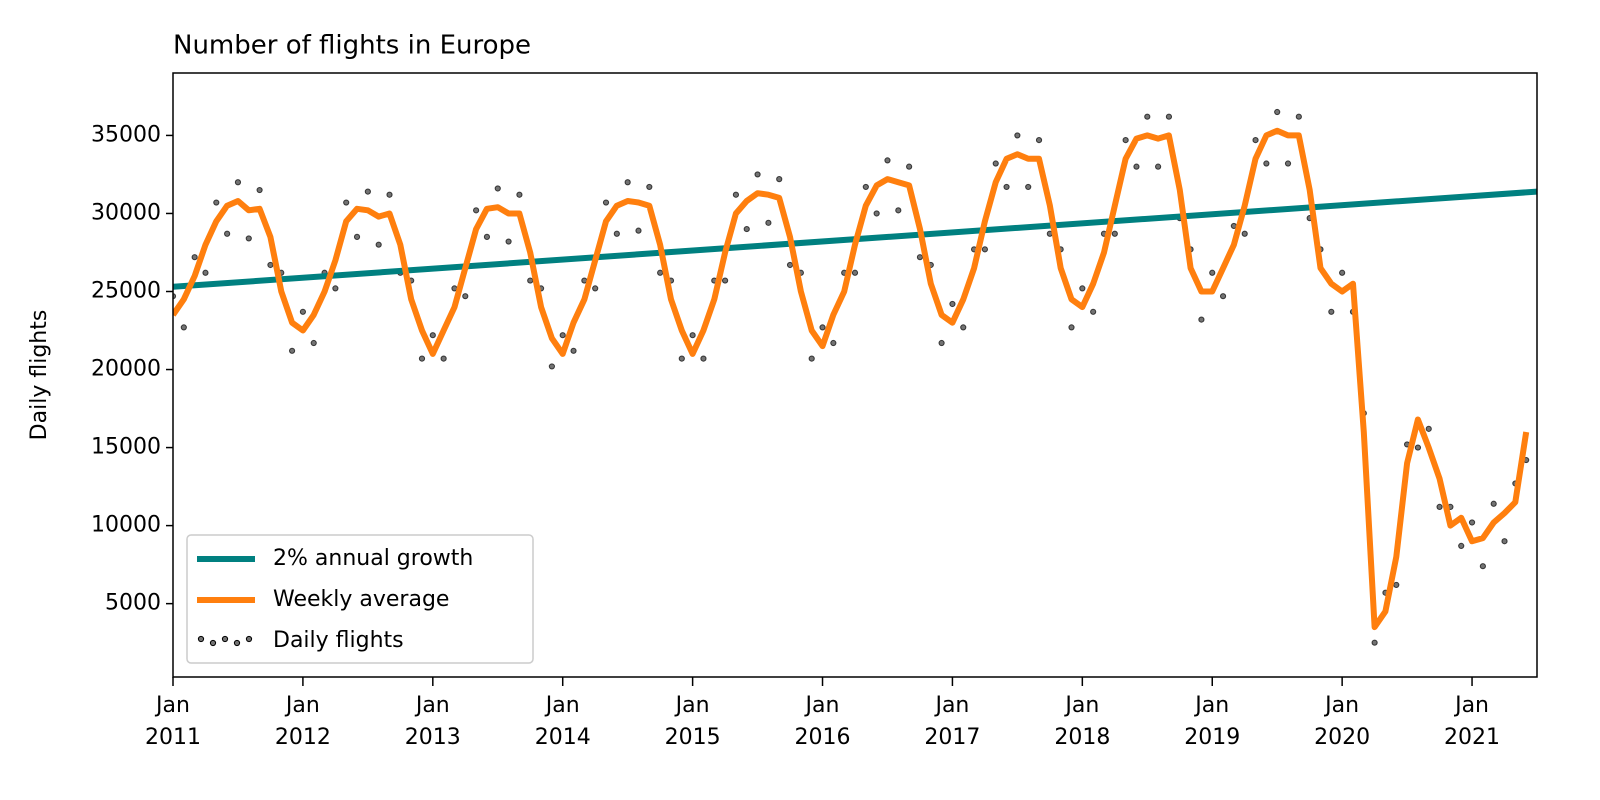 This screenshot has height=800, width=1600. I want to click on legend-label: 2% annual growth, so click(373, 558).